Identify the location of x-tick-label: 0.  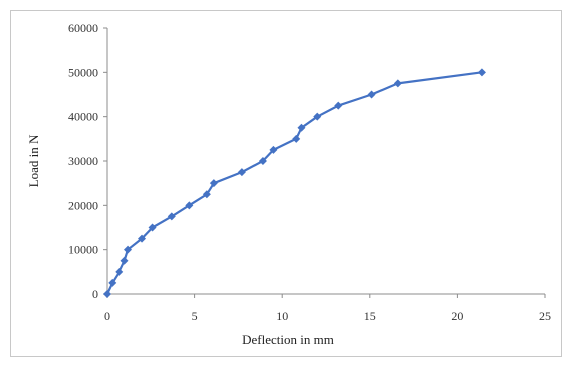
(107, 316).